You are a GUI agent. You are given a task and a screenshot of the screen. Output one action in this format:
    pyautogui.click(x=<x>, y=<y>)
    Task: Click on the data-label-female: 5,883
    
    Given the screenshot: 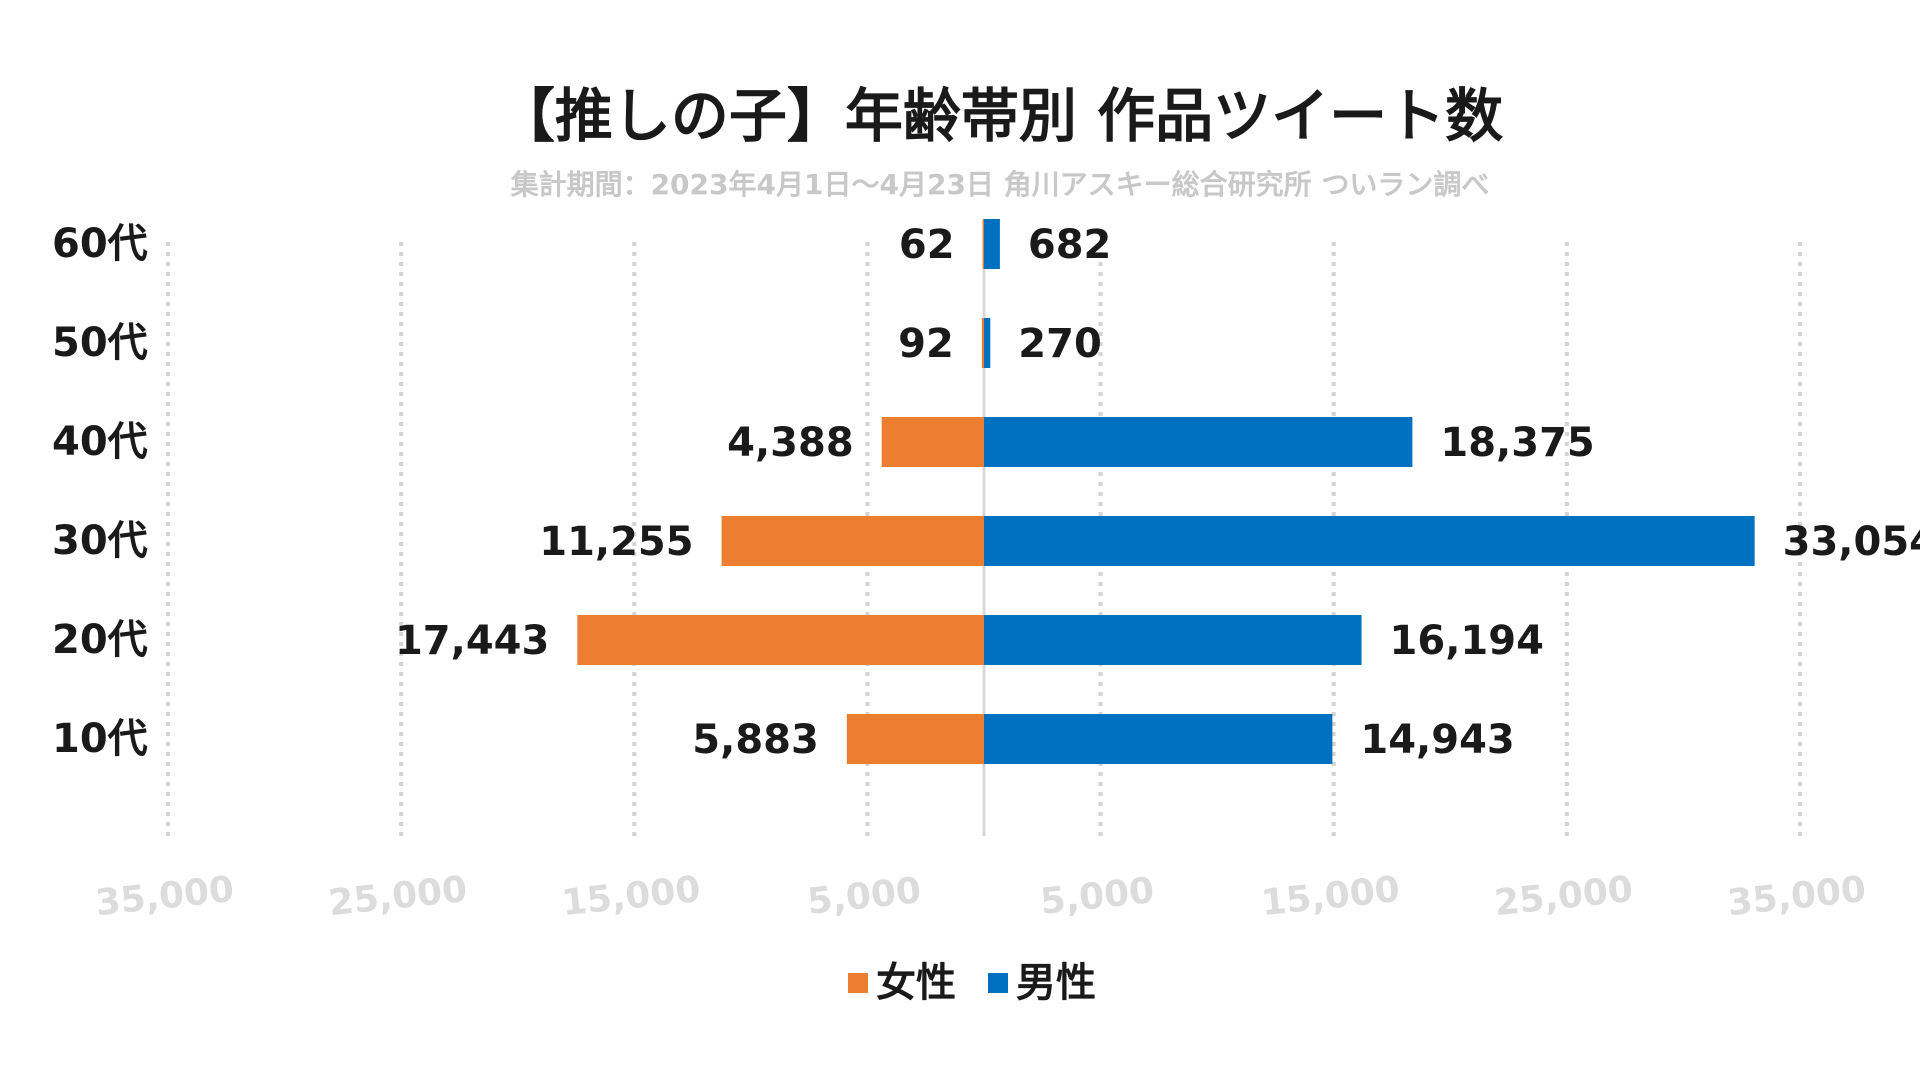 What is the action you would take?
    pyautogui.click(x=755, y=740)
    